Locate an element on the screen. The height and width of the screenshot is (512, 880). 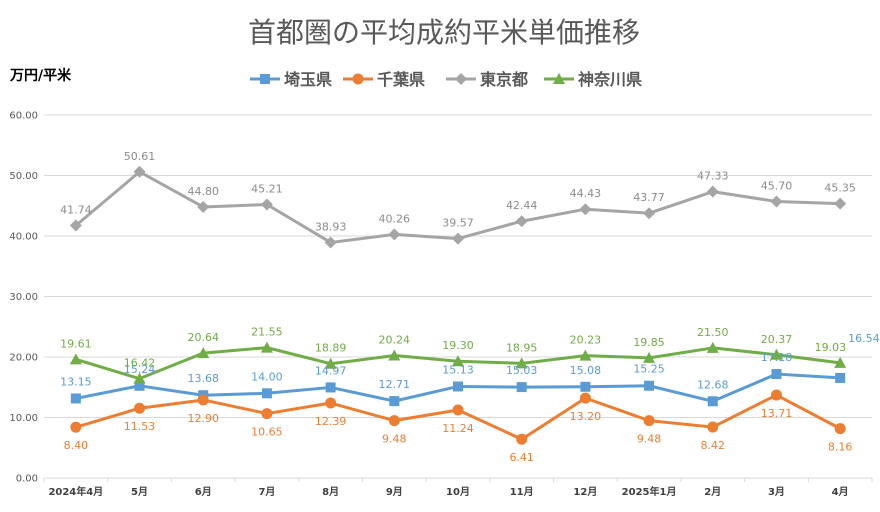
data-label: 15.24 is located at coordinates (140, 369).